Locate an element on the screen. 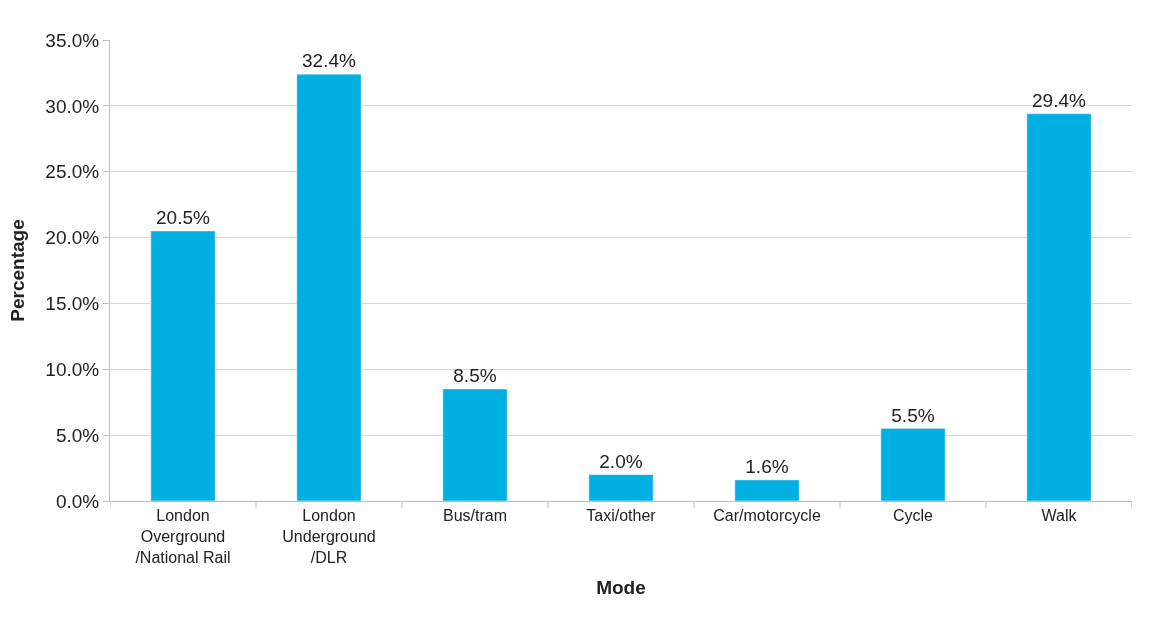 The image size is (1157, 641). x-tick-label: Bus/tram is located at coordinates (475, 516).